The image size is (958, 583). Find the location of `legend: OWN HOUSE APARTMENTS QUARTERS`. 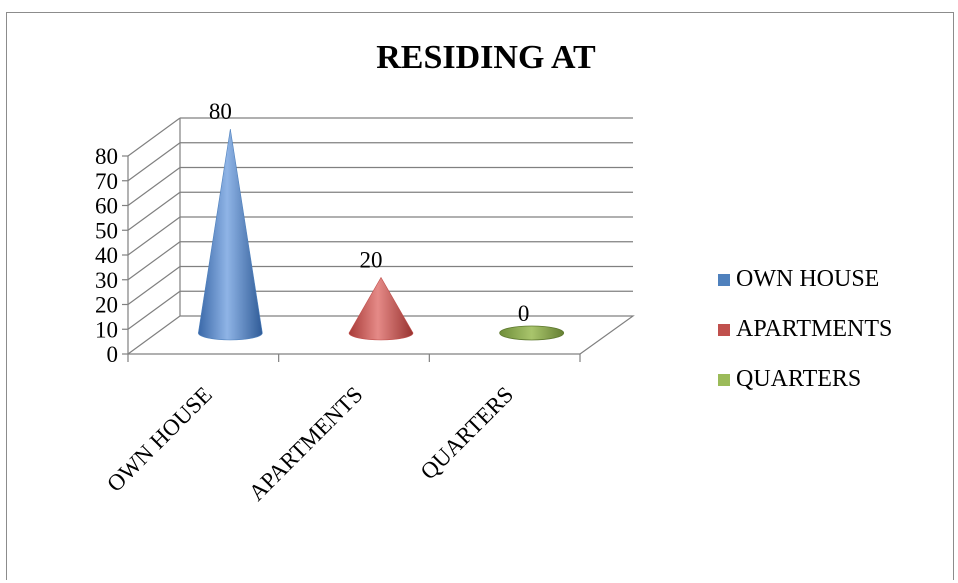

legend: OWN HOUSE APARTMENTS QUARTERS is located at coordinates (805, 329).